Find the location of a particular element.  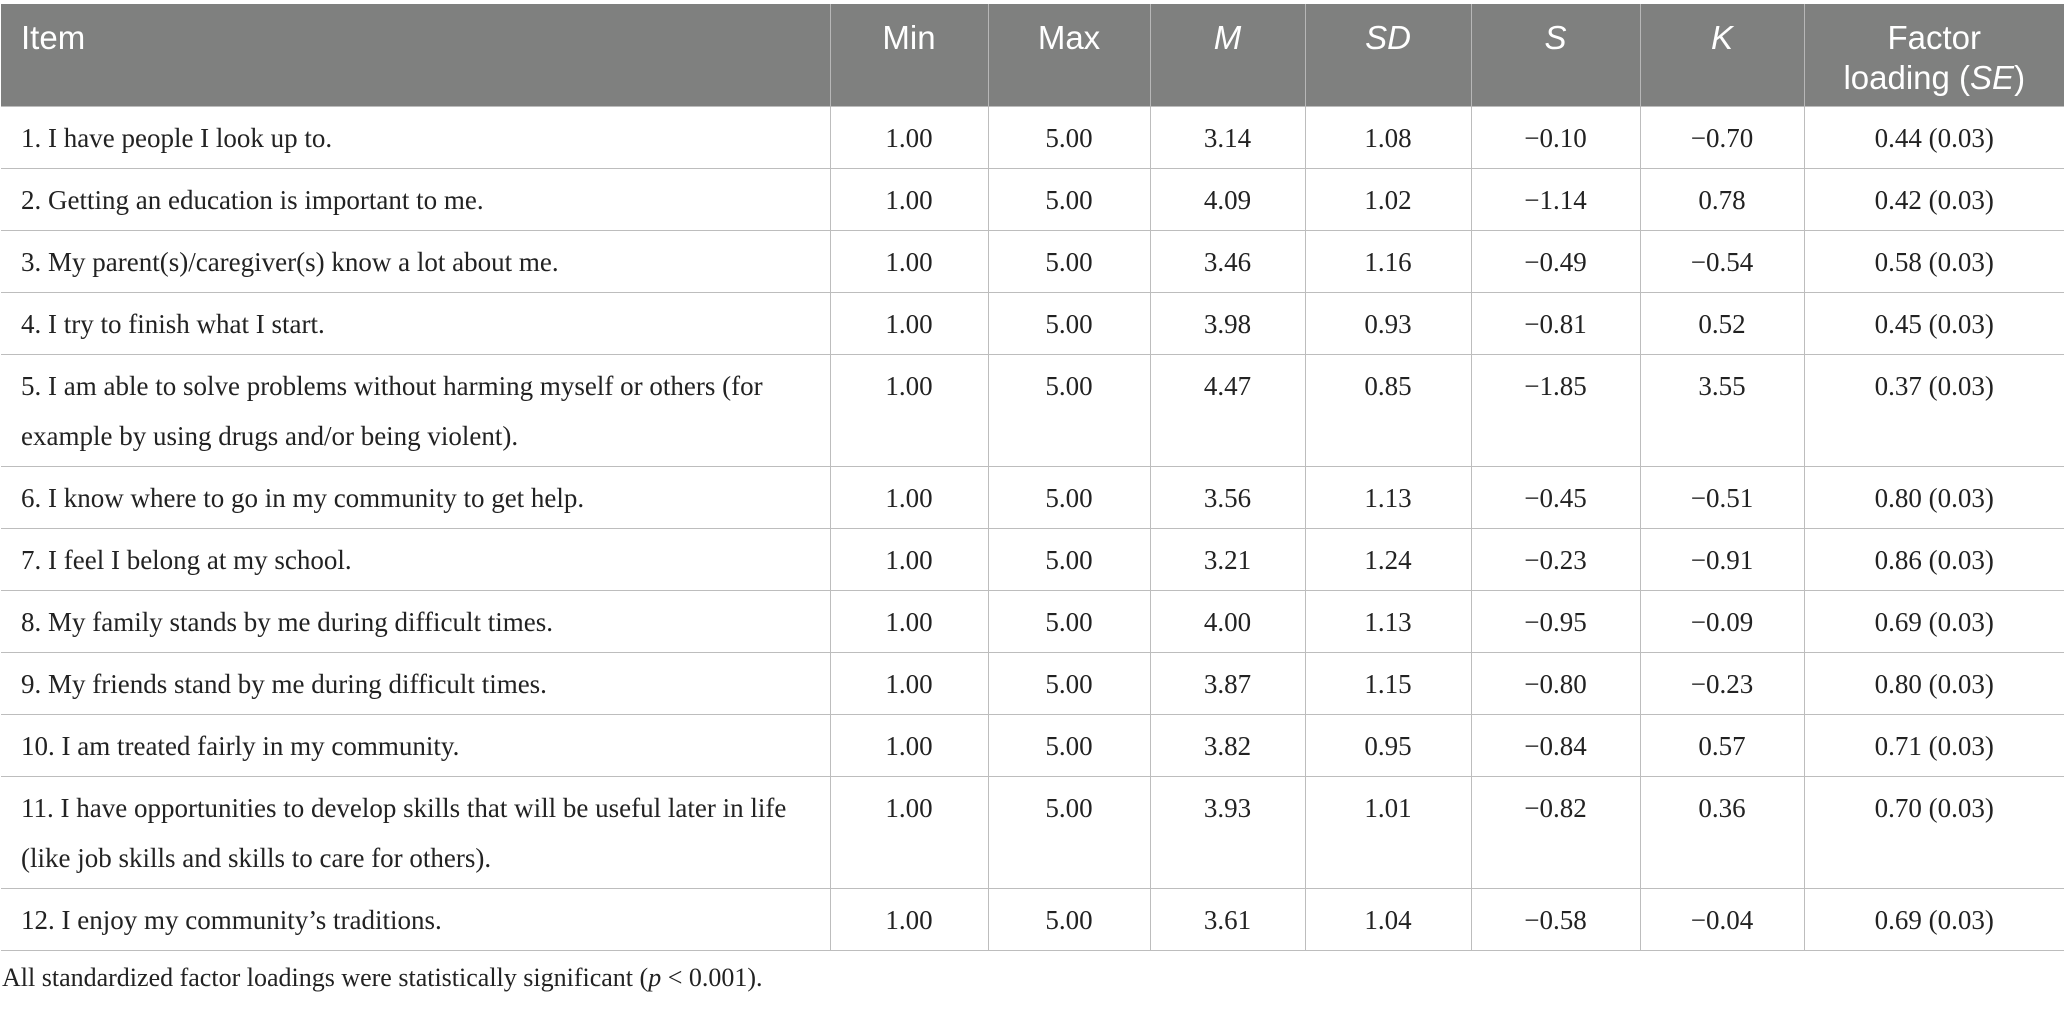

cell-mean: 3.93 is located at coordinates (1227, 832).